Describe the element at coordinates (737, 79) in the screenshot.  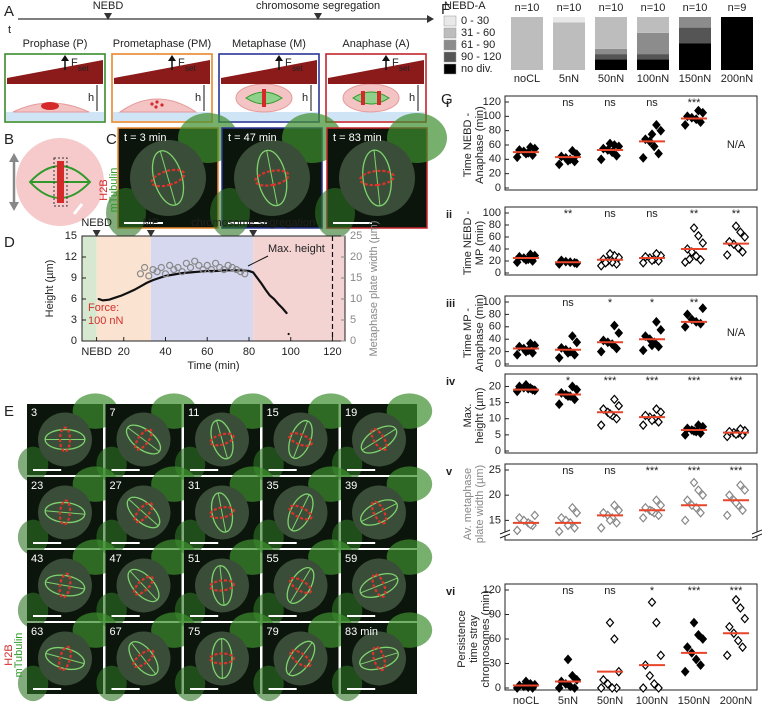
I see `category-label: 200nN` at that location.